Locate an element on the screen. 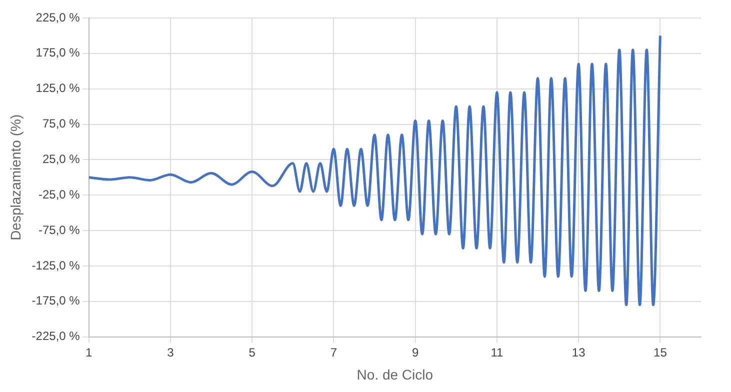 This screenshot has width=731, height=392. x-axis-title: No. de Ciclo is located at coordinates (395, 374).